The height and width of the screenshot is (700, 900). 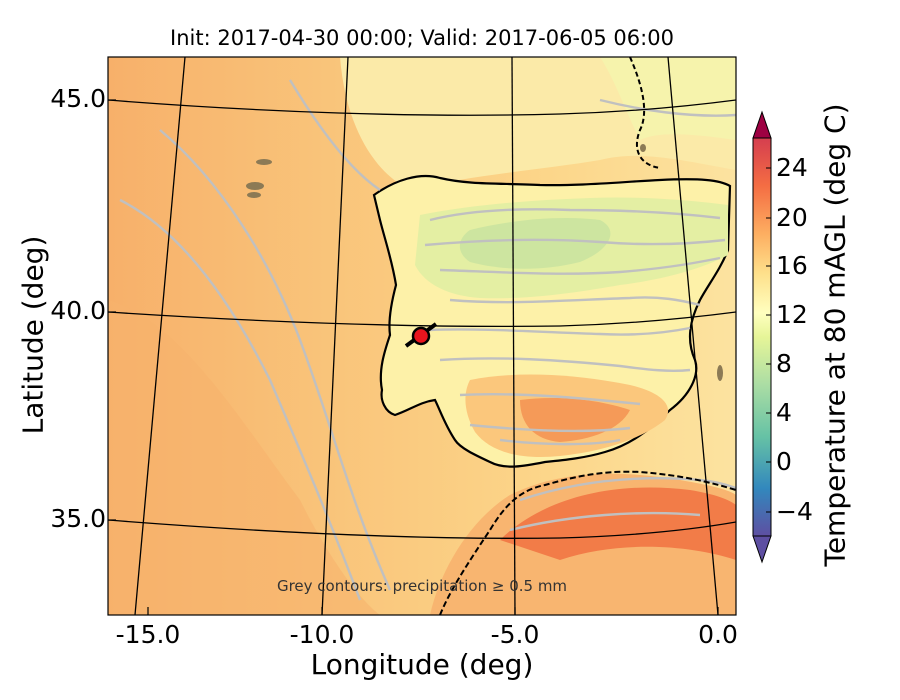 I want to click on africa-coastline, so click(x=587, y=542).